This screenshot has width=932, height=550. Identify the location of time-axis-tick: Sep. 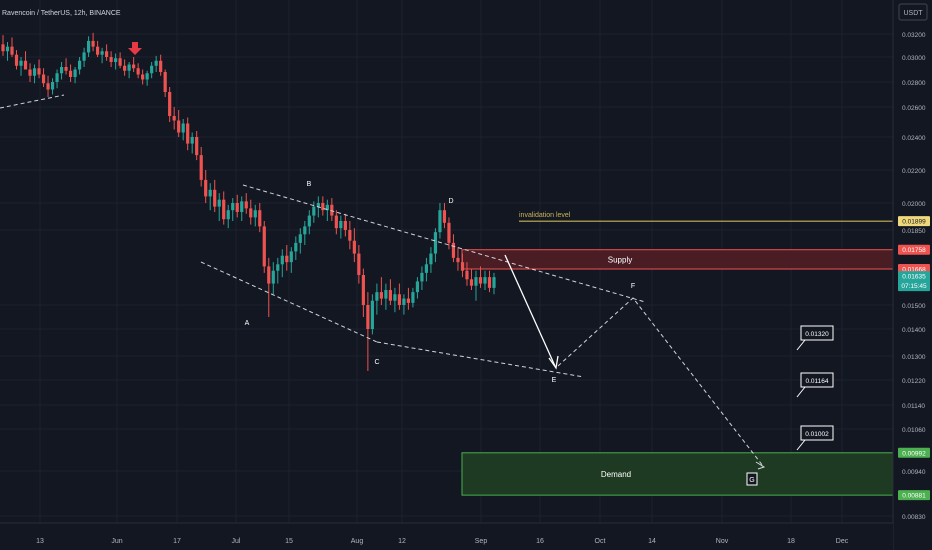
(481, 541).